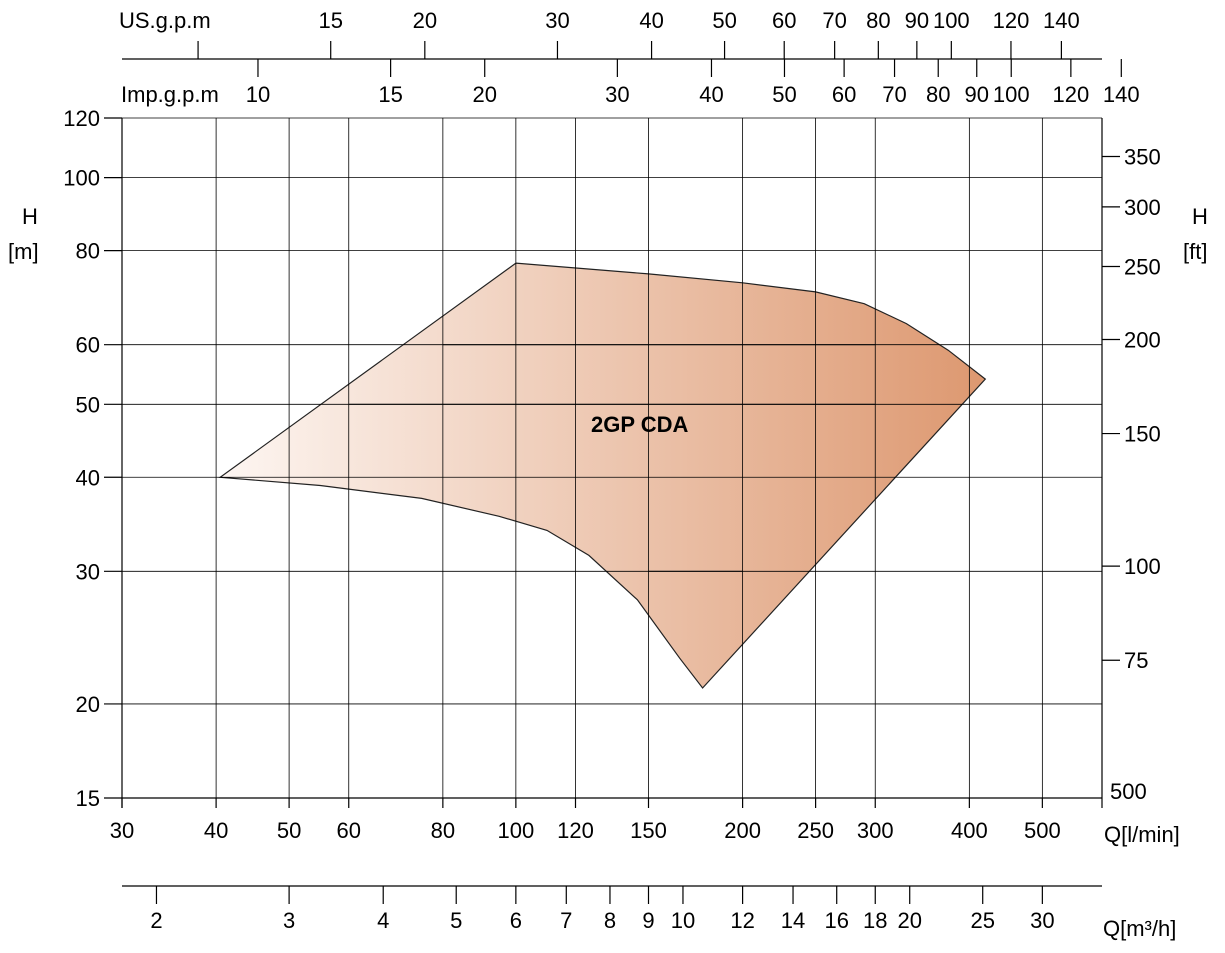 The height and width of the screenshot is (953, 1225). I want to click on y-right-tick-label-300: 300, so click(1142, 207).